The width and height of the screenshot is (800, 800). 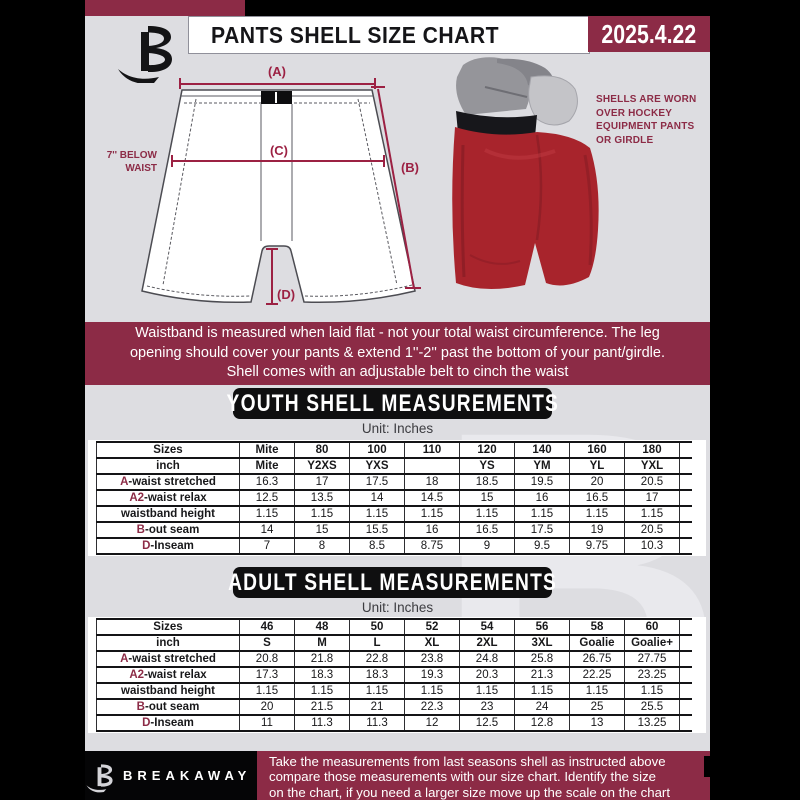 I want to click on table-cell: 20.8, so click(x=267, y=659).